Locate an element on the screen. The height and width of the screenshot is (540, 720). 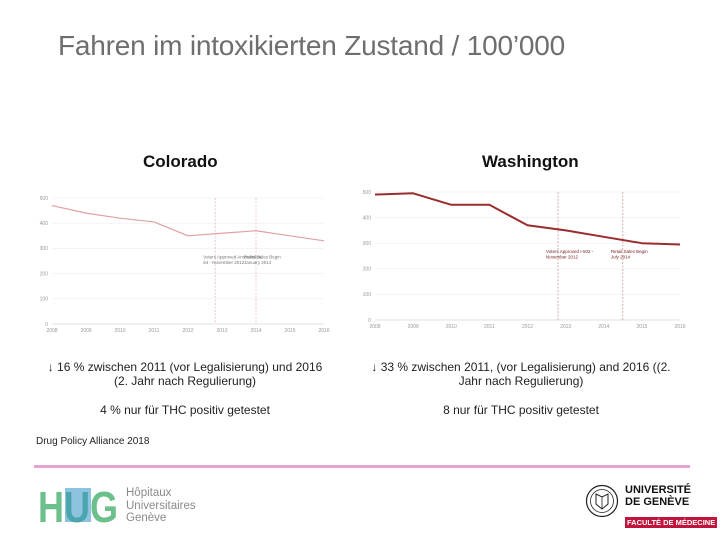
unige-logo: UNIVERSITÉ DE GENÈVE FACULTÉ DE MÉDECINE is located at coordinates (651, 505).